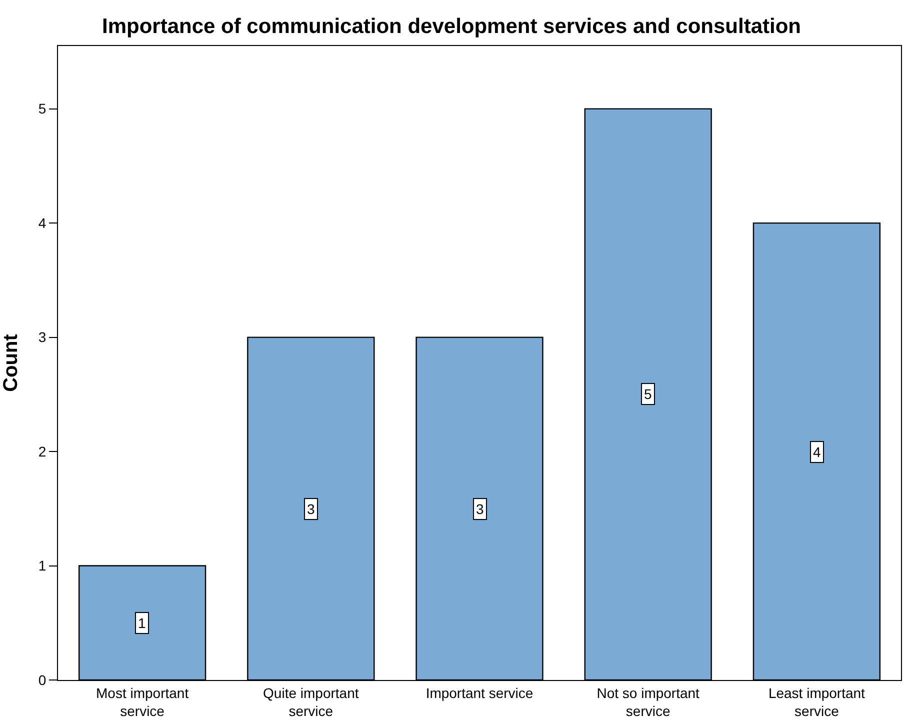  Describe the element at coordinates (648, 701) in the screenshot. I see `x-tick-label: Not so important service` at that location.